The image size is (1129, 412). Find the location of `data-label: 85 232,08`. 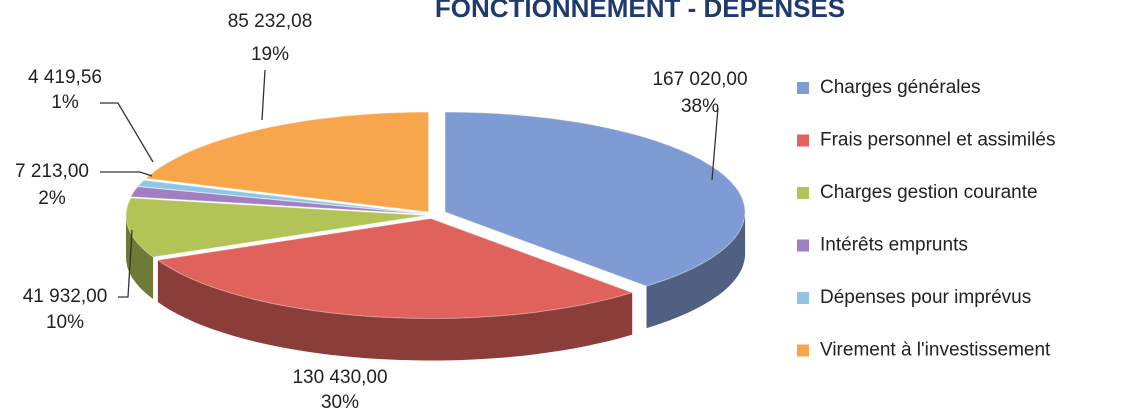

data-label: 85 232,08 is located at coordinates (270, 21).